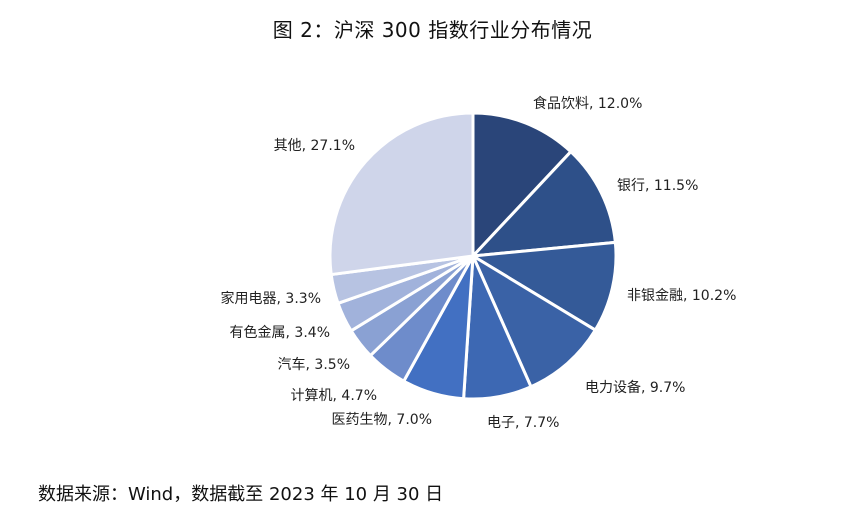 The height and width of the screenshot is (525, 865). I want to click on chart-title: 图 2：沪深 300 指数行业分布情况, so click(432, 30).